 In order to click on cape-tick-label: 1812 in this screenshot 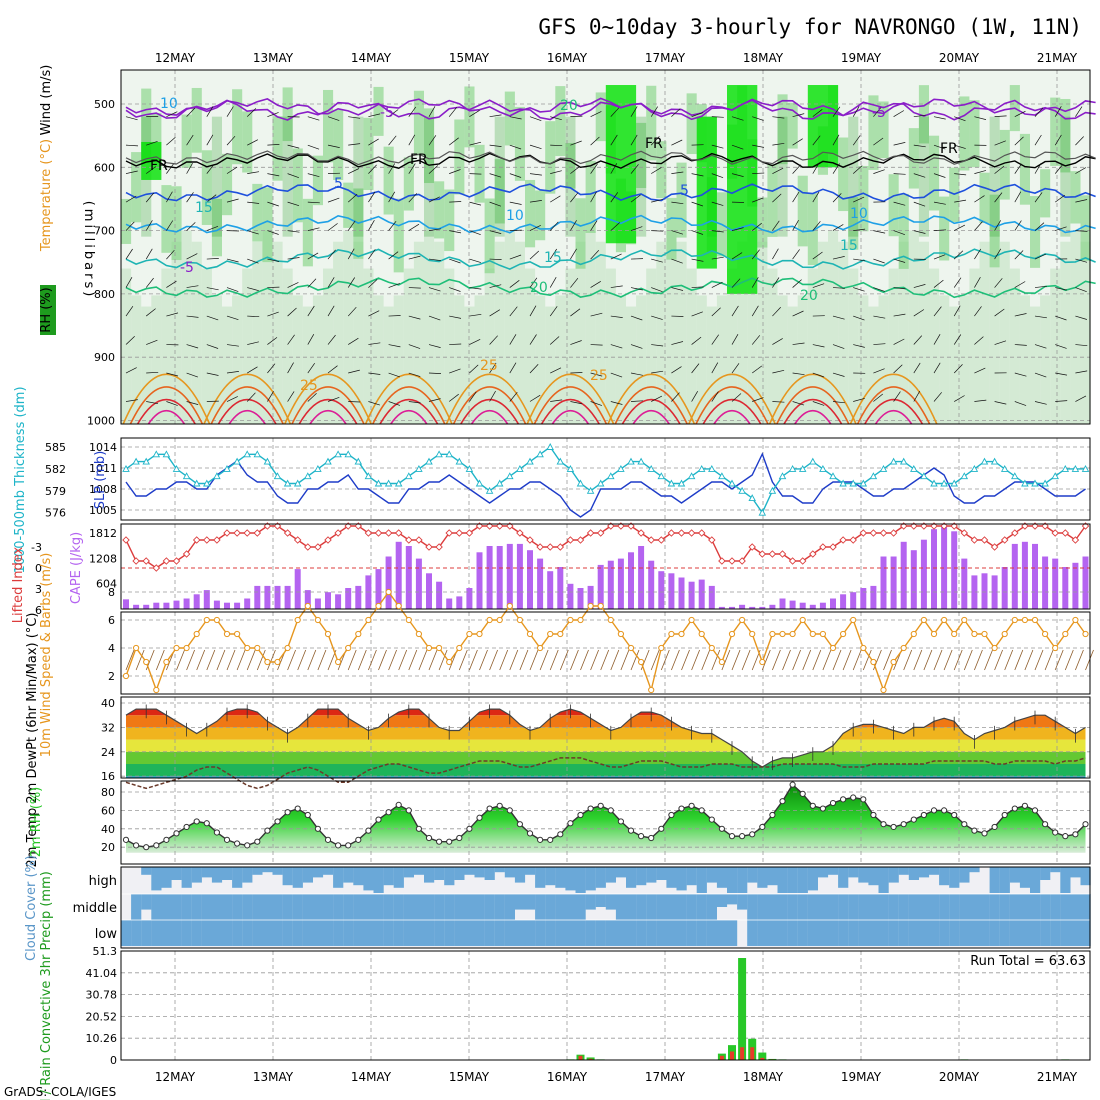, I will do `click(103, 533)`.